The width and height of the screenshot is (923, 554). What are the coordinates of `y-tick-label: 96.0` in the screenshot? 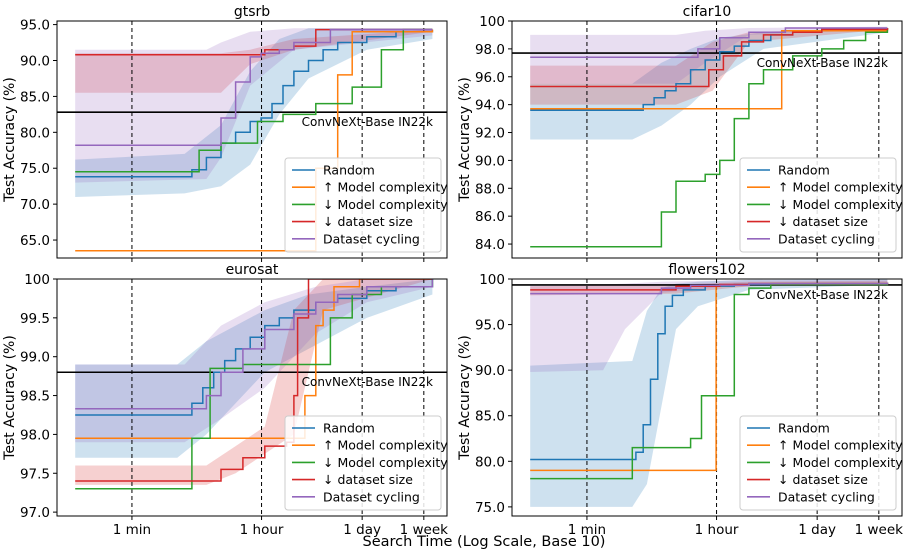 It's located at (490, 78).